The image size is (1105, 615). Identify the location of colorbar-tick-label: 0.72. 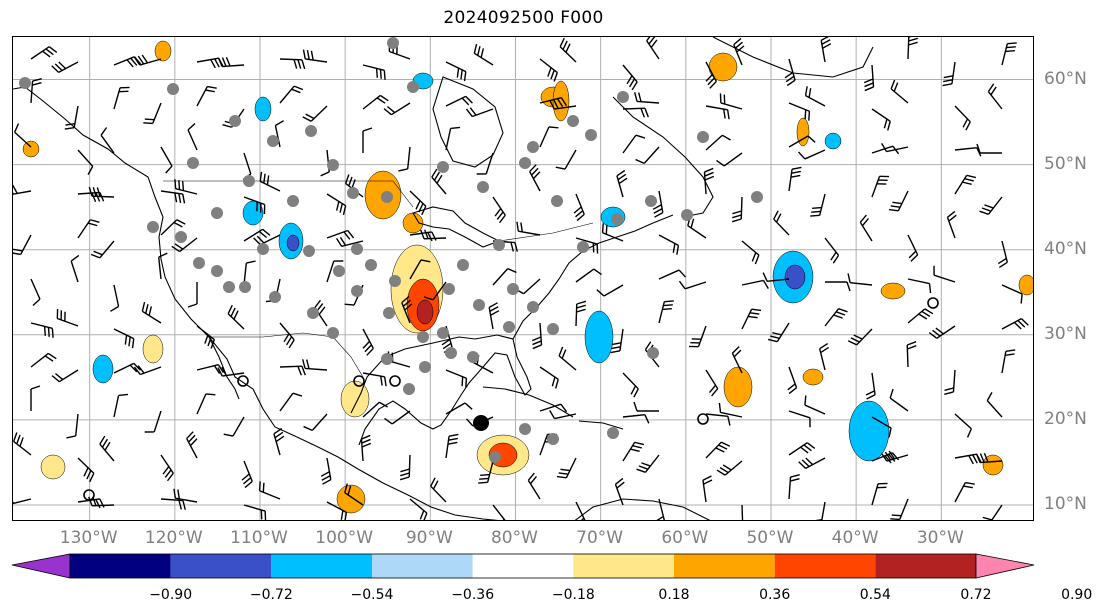
(976, 595).